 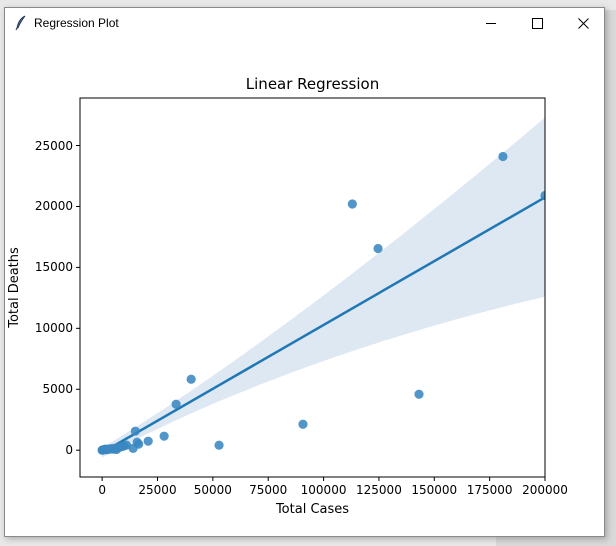 I want to click on maximize-icon, so click(x=537, y=23).